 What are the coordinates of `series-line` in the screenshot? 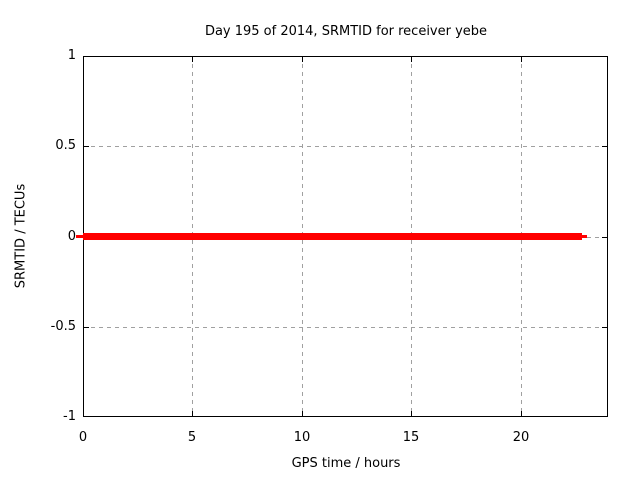 It's located at (332, 236).